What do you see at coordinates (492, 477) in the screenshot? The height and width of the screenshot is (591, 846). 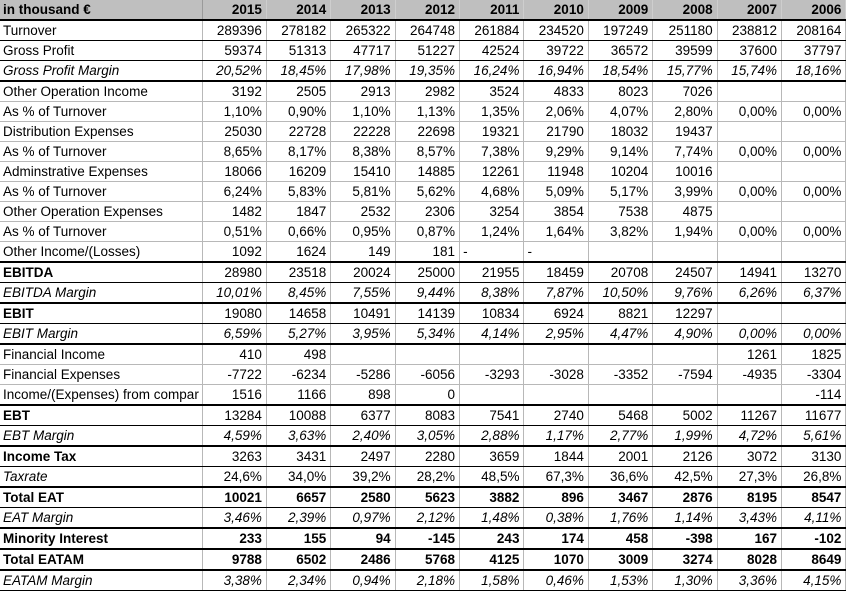 I see `value-cell: 48,5%` at bounding box center [492, 477].